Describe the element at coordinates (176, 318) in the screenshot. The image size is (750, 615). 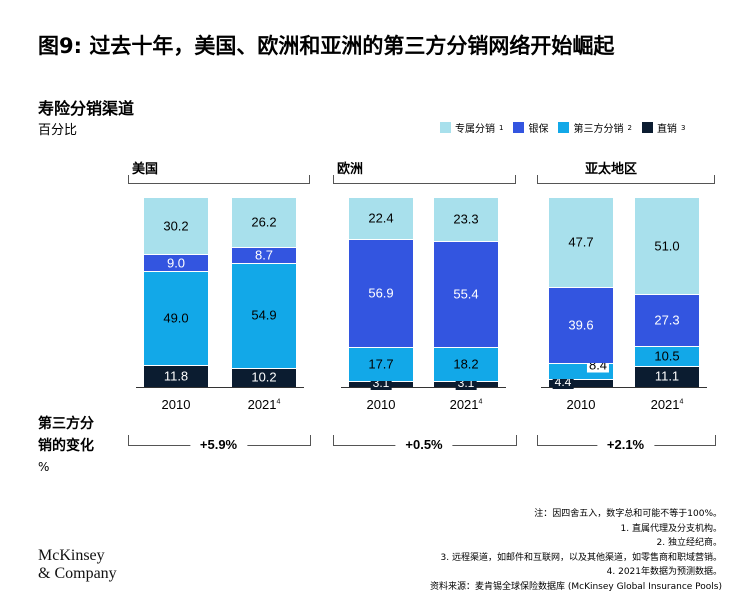
I see `data-label: 49.0` at that location.